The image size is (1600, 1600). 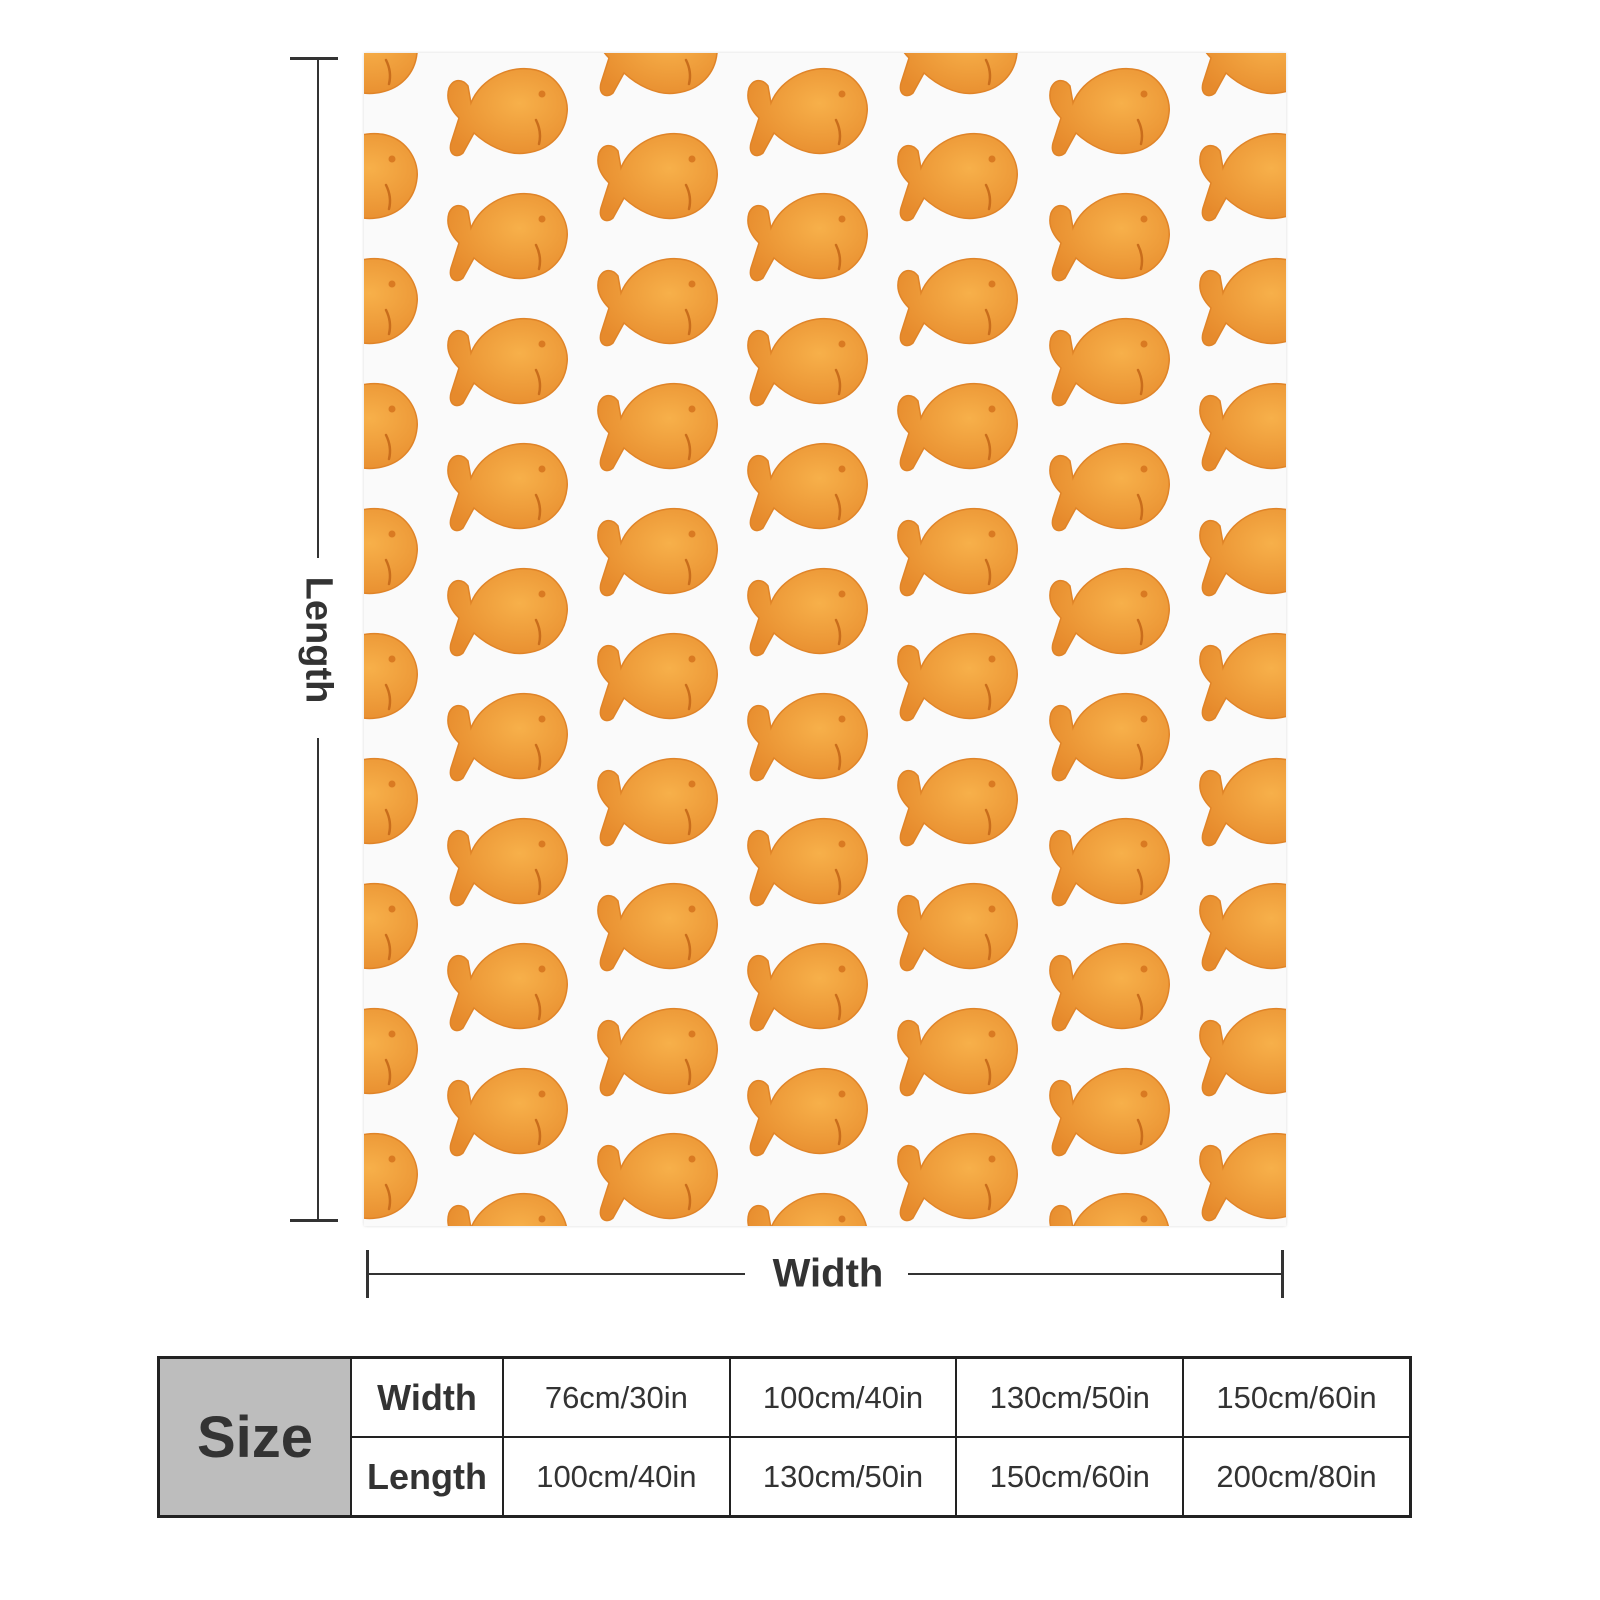 What do you see at coordinates (314, 58) in the screenshot?
I see `length-ruler-top-tick` at bounding box center [314, 58].